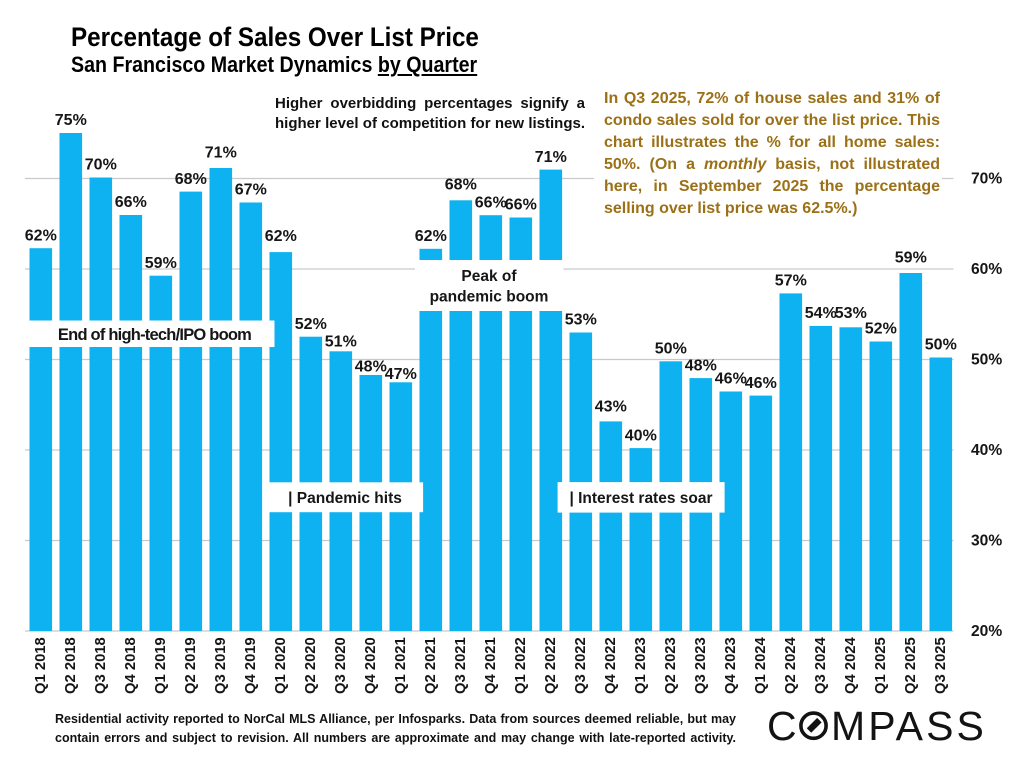 Image resolution: width=1024 pixels, height=773 pixels. I want to click on svg-text: Q1 2021, so click(401, 665).